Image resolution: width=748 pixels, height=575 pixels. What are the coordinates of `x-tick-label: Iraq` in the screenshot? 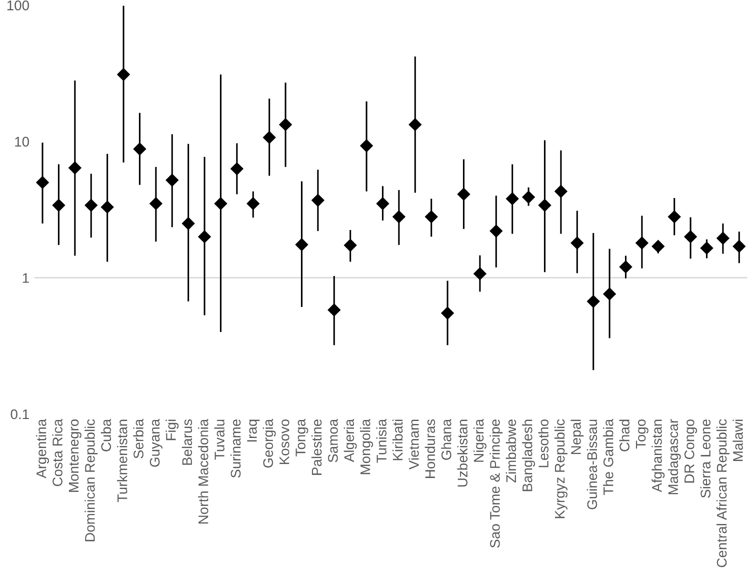 It's located at (253, 431).